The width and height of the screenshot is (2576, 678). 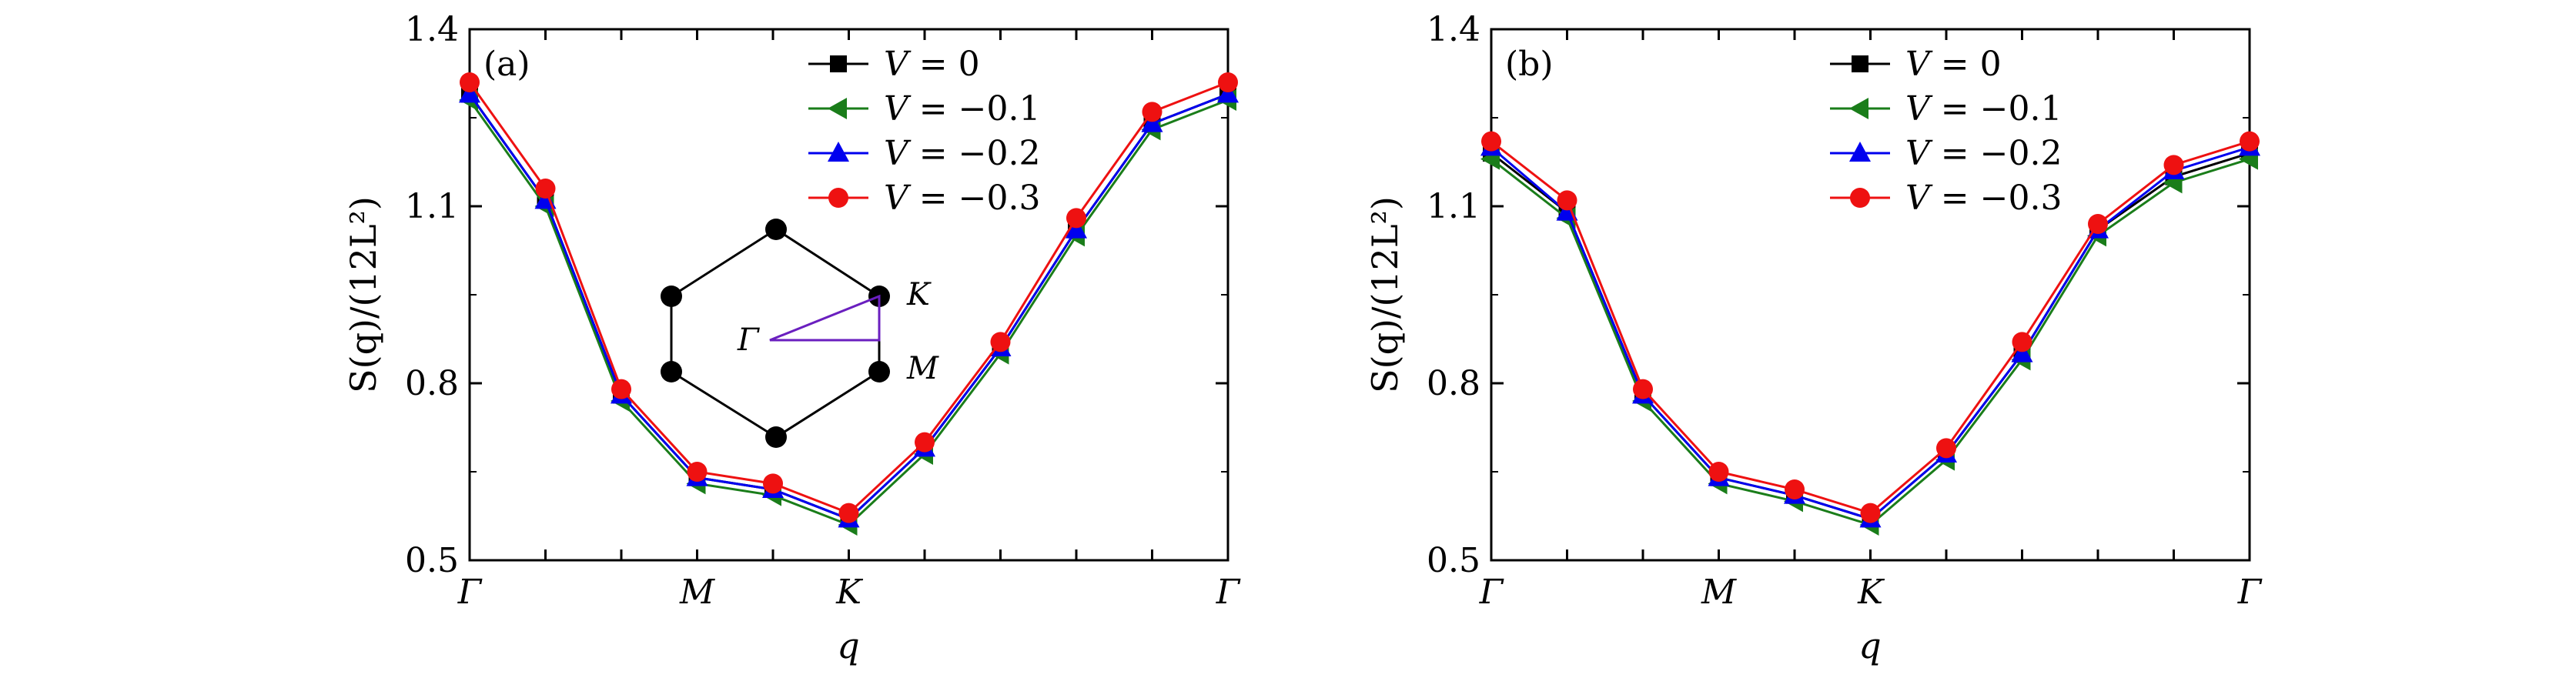 I want to click on hexagon-outline, so click(x=776, y=334).